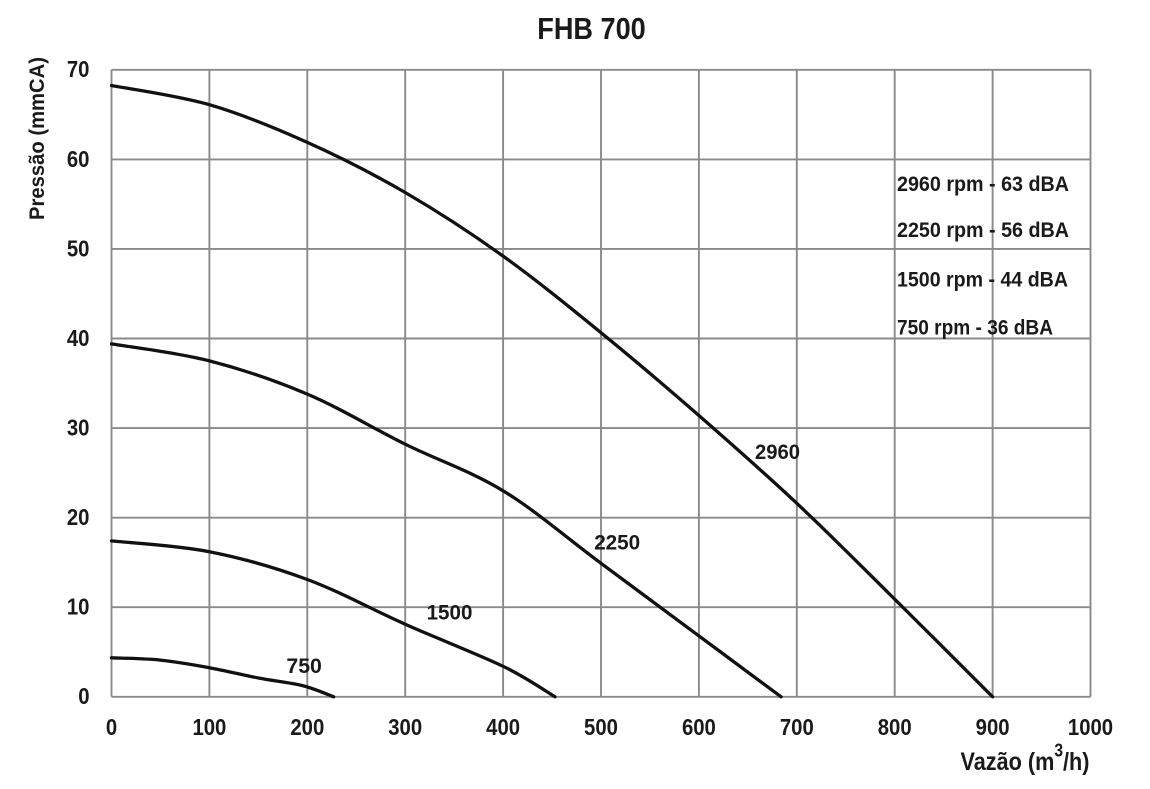 Image resolution: width=1150 pixels, height=789 pixels. What do you see at coordinates (983, 184) in the screenshot?
I see `svg-text: 2960 rpm - 63 dBA` at bounding box center [983, 184].